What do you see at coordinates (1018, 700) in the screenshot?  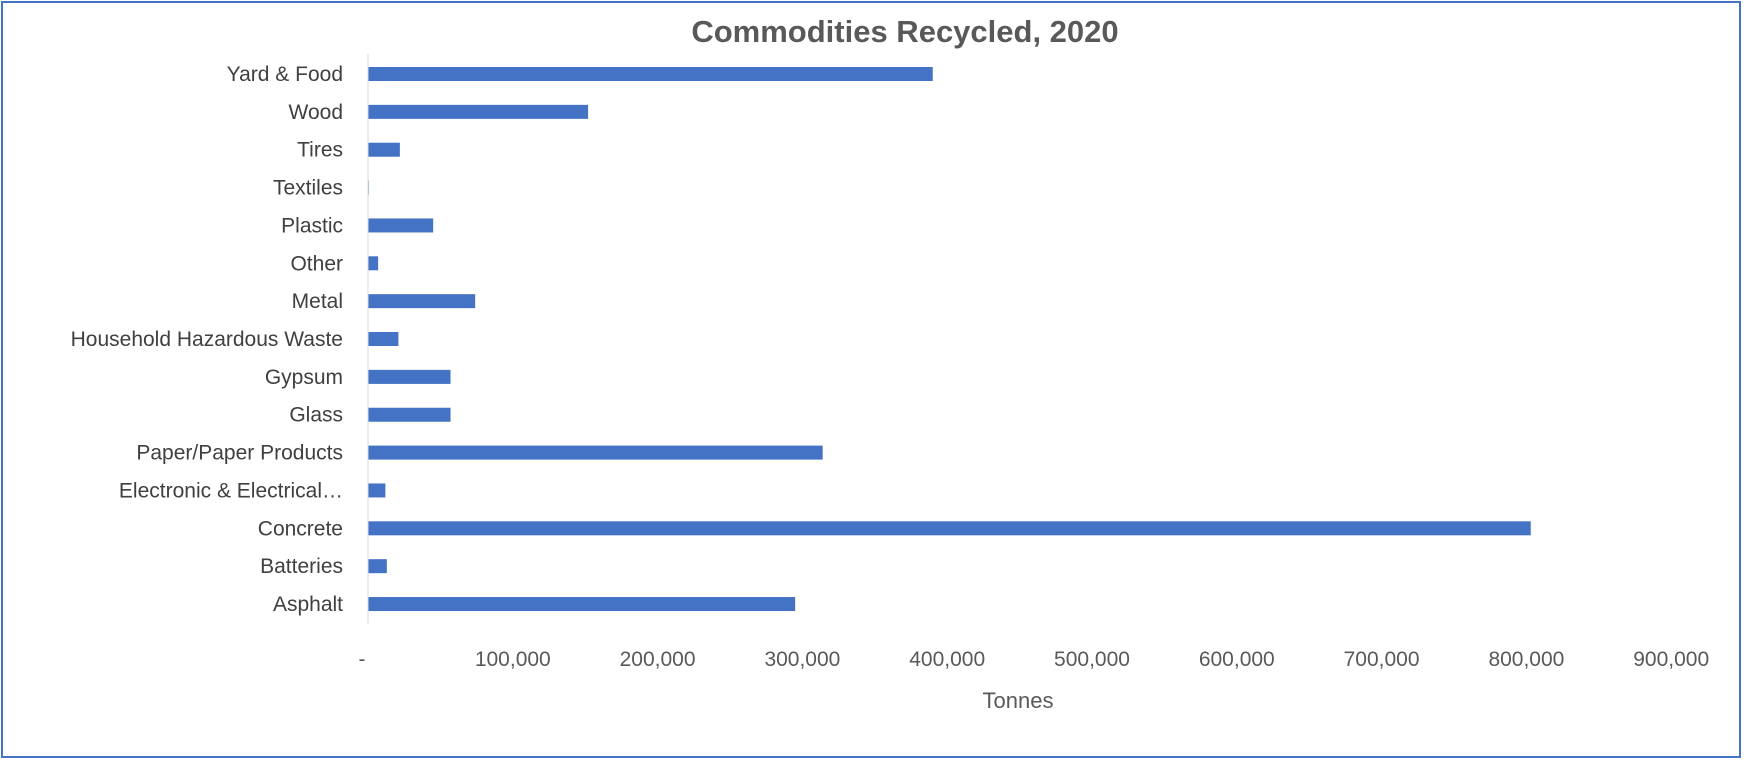 I see `x-axis-title: Tonnes` at bounding box center [1018, 700].